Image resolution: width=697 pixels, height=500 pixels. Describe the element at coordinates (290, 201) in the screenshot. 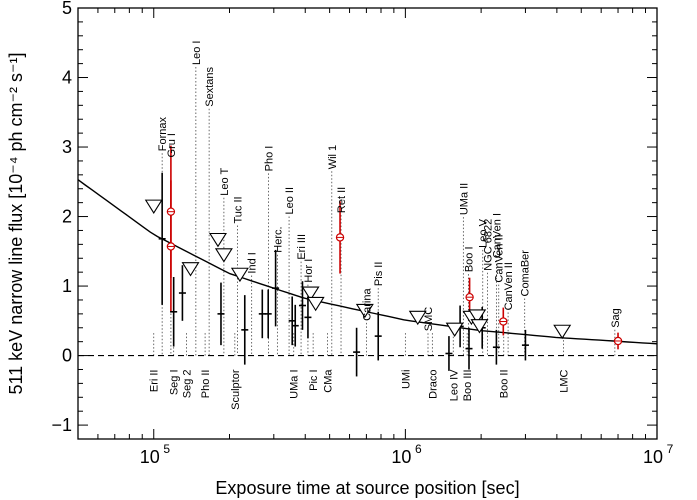

I see `label-leo-ii: Leo II` at that location.